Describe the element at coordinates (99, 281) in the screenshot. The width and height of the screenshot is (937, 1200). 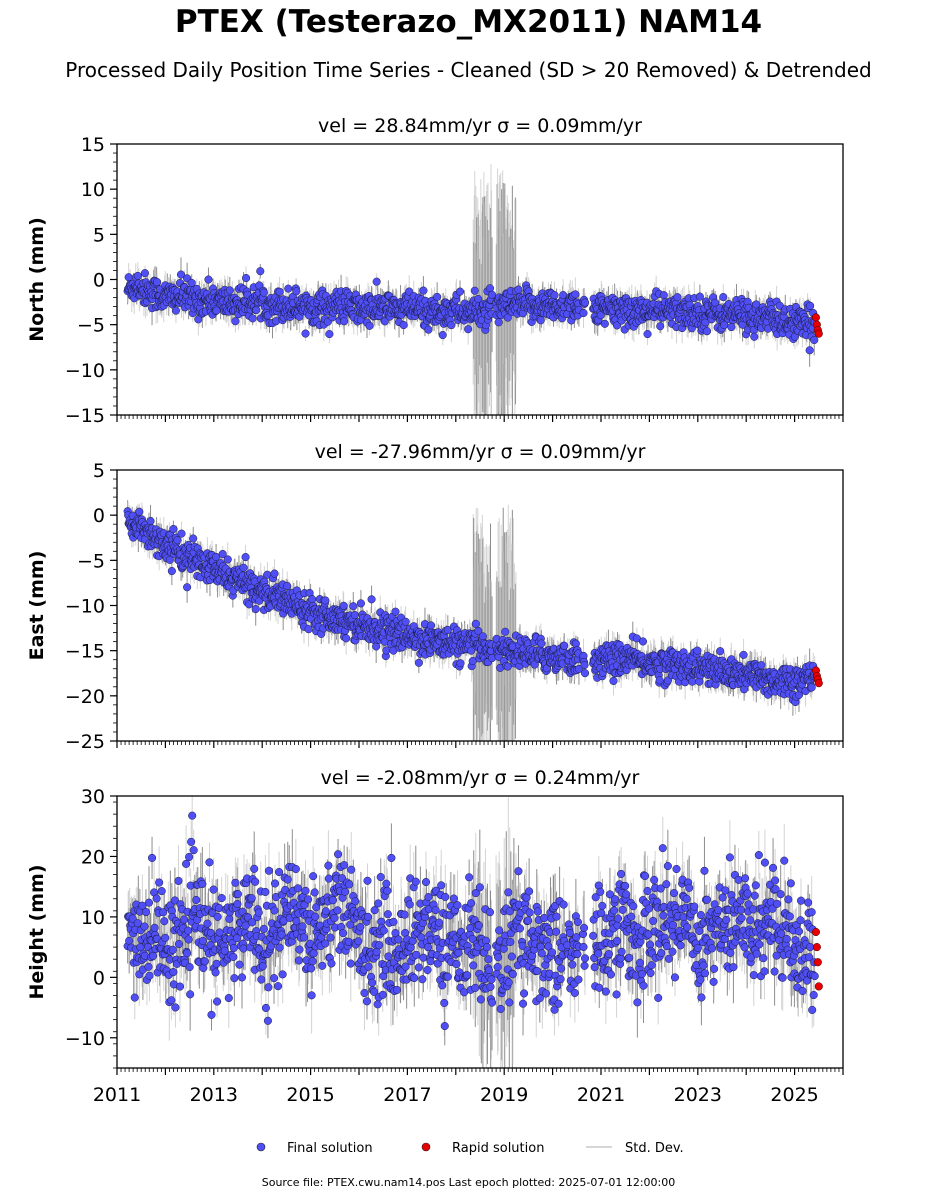
I see `y-tick-label: 0` at that location.